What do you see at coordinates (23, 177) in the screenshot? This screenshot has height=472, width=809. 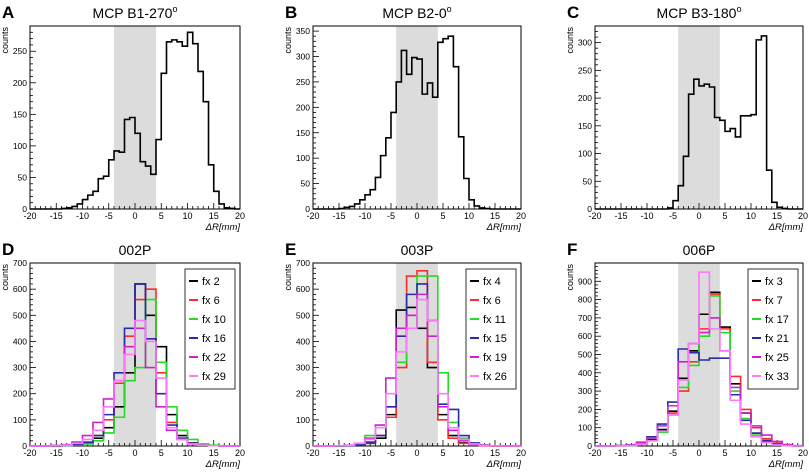 I see `y-tick-label: 50` at bounding box center [23, 177].